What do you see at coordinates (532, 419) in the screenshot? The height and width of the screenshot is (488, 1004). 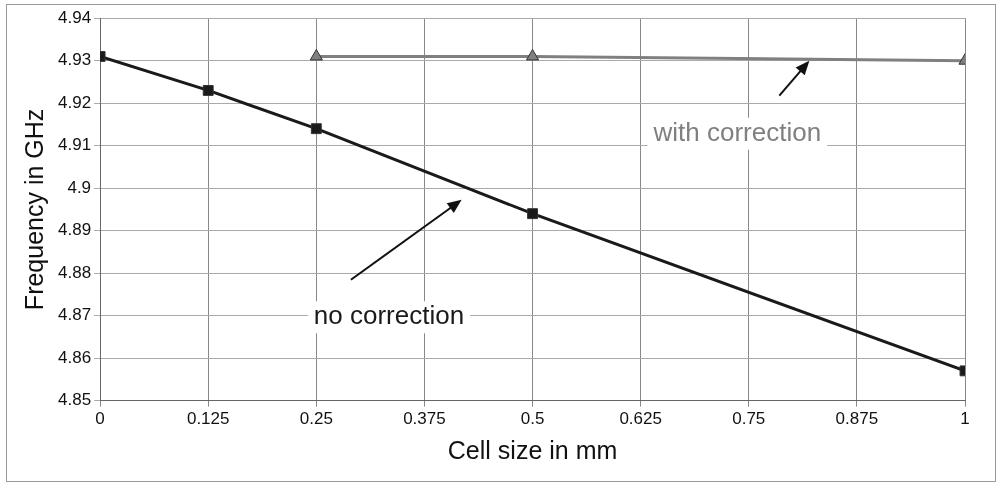 I see `x-tick-label: 0.5` at bounding box center [532, 419].